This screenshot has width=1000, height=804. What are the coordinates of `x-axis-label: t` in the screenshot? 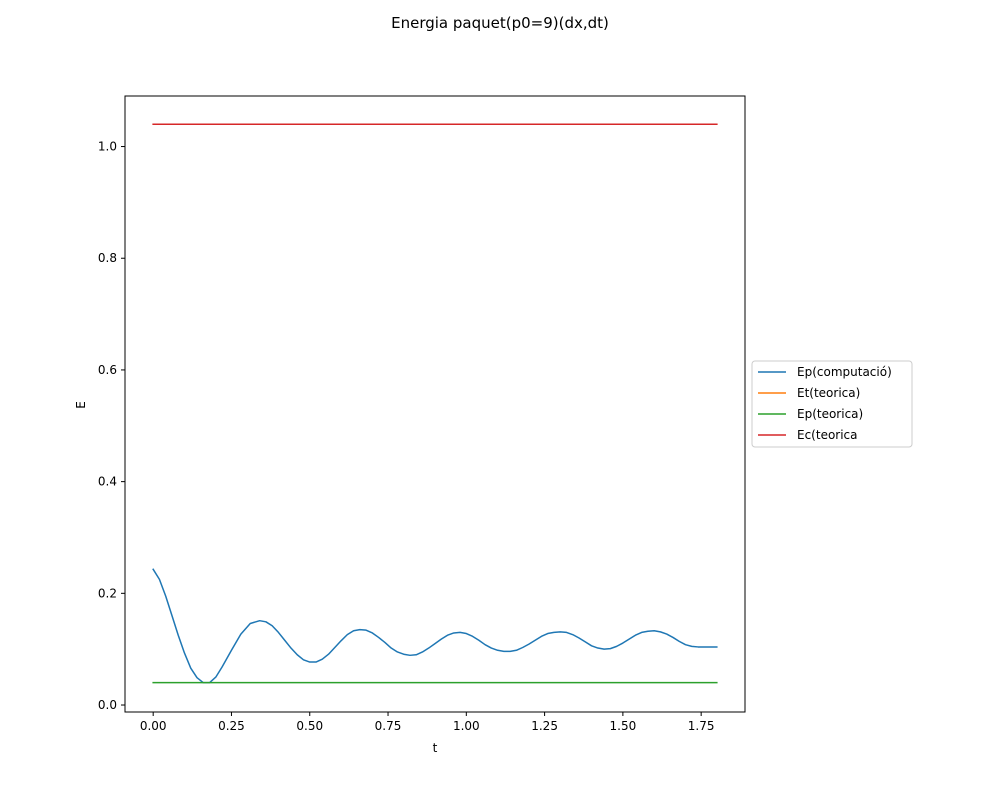 It's located at (435, 748).